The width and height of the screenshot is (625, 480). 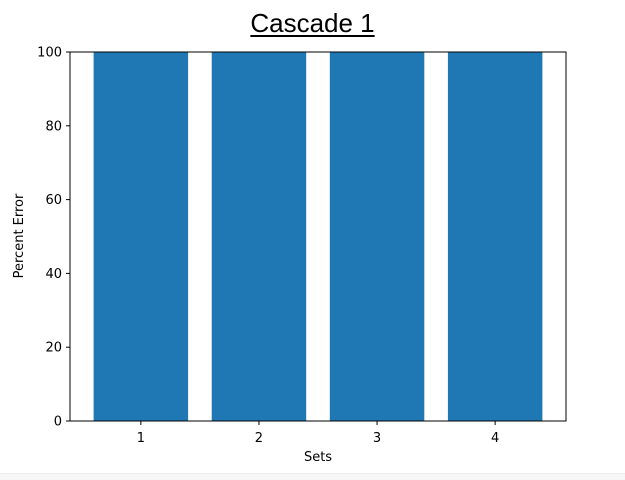 I want to click on chart-title: Cascade 1, so click(x=312, y=23).